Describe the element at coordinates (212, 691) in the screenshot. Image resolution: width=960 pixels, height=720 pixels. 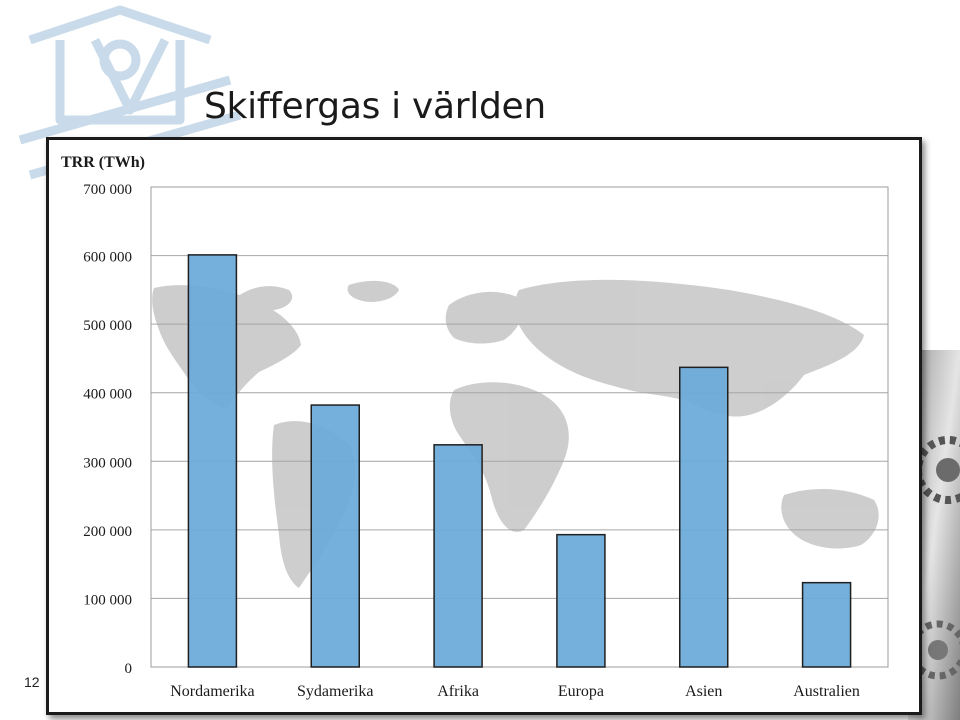
I see `x-tick-label: Nordamerika` at that location.